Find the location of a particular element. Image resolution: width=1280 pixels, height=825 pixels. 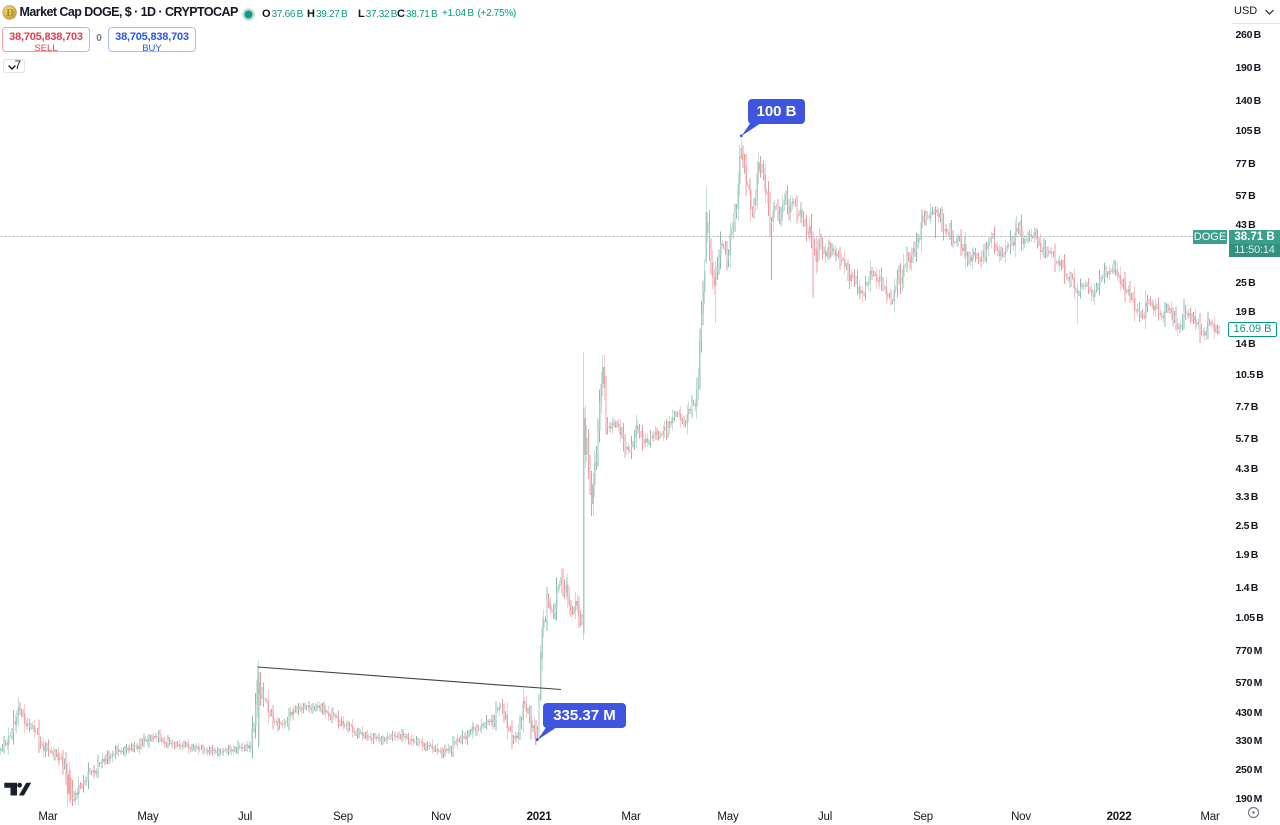

svg-text: Đ is located at coordinates (10, 13).